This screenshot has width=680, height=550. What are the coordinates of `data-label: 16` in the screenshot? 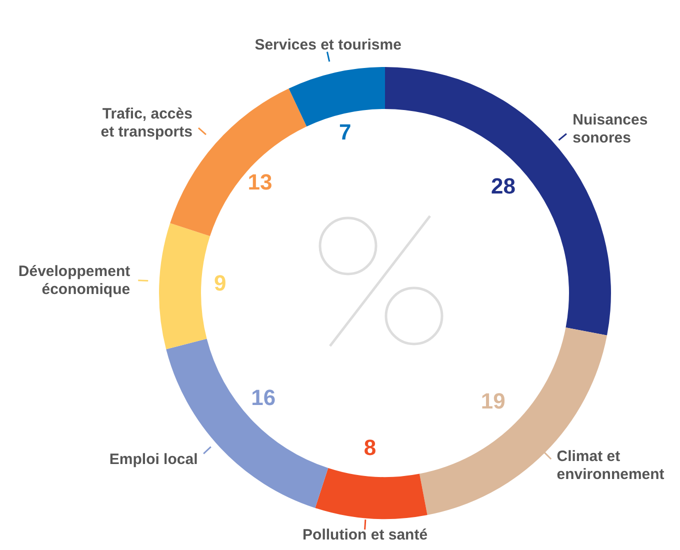 It's located at (263, 397).